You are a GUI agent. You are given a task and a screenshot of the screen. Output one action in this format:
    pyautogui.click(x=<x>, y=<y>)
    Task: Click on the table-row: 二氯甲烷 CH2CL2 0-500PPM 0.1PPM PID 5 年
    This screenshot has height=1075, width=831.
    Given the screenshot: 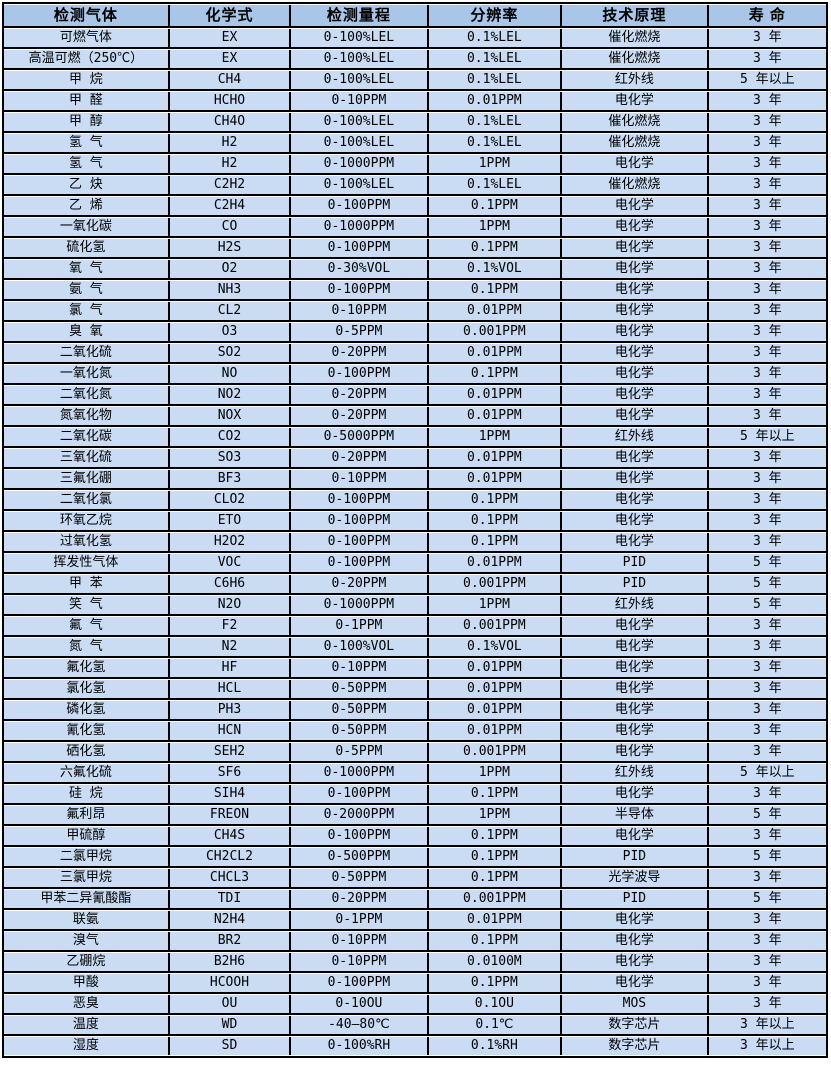 What is the action you would take?
    pyautogui.click(x=415, y=858)
    